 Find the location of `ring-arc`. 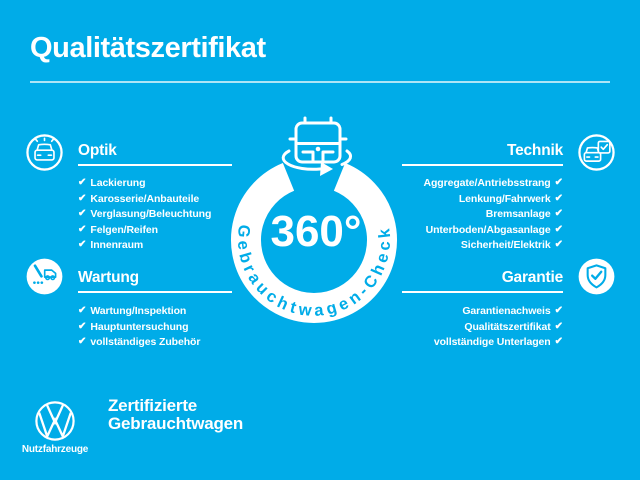

ring-arc is located at coordinates (314, 243).